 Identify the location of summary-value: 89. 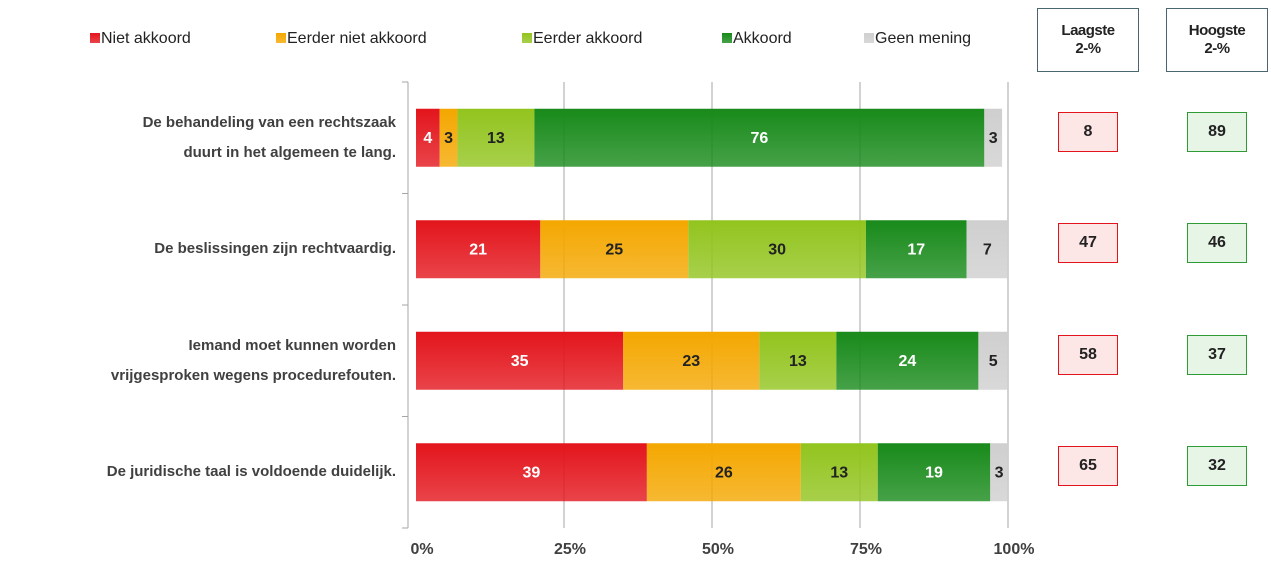
(1217, 131).